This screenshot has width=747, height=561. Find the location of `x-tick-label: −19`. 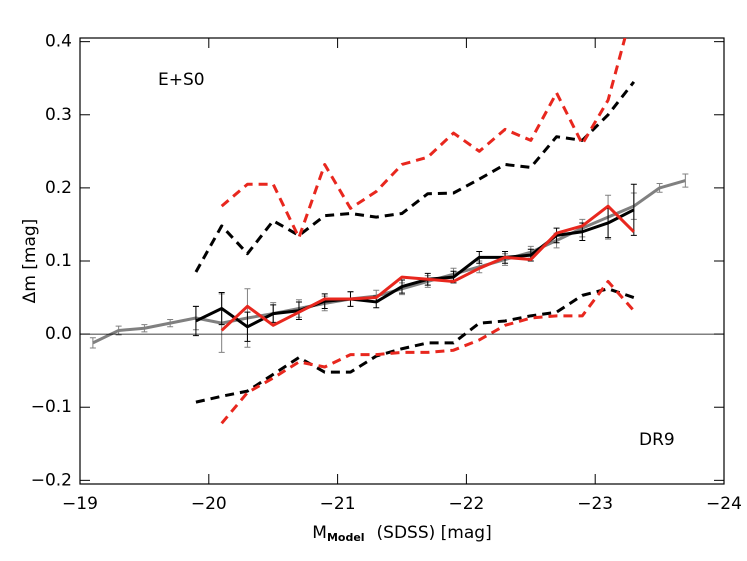

x-tick-label: −19 is located at coordinates (80, 504).